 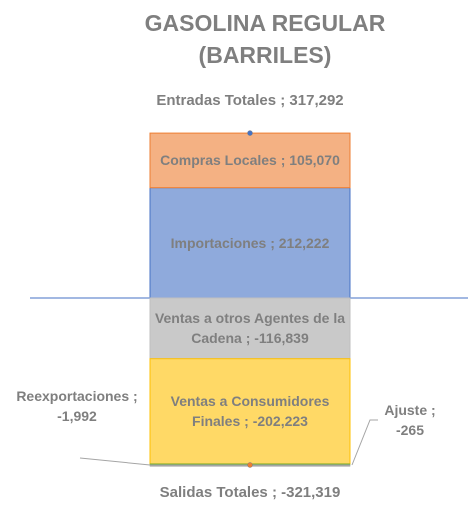 What do you see at coordinates (410, 420) in the screenshot?
I see `data-label: Ajuste ; -265` at bounding box center [410, 420].